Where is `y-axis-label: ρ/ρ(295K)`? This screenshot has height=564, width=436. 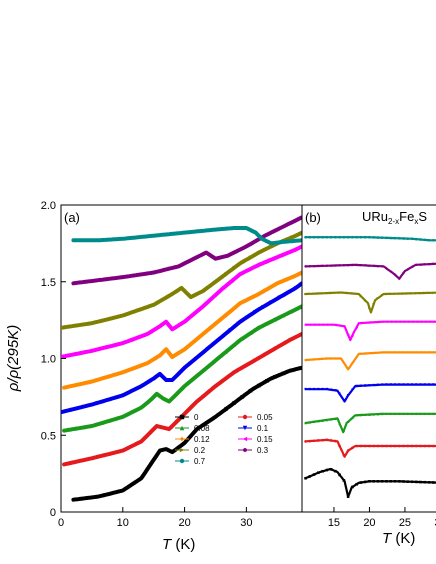
y-axis-label: ρ/ρ(295K) is located at coordinates (13, 358).